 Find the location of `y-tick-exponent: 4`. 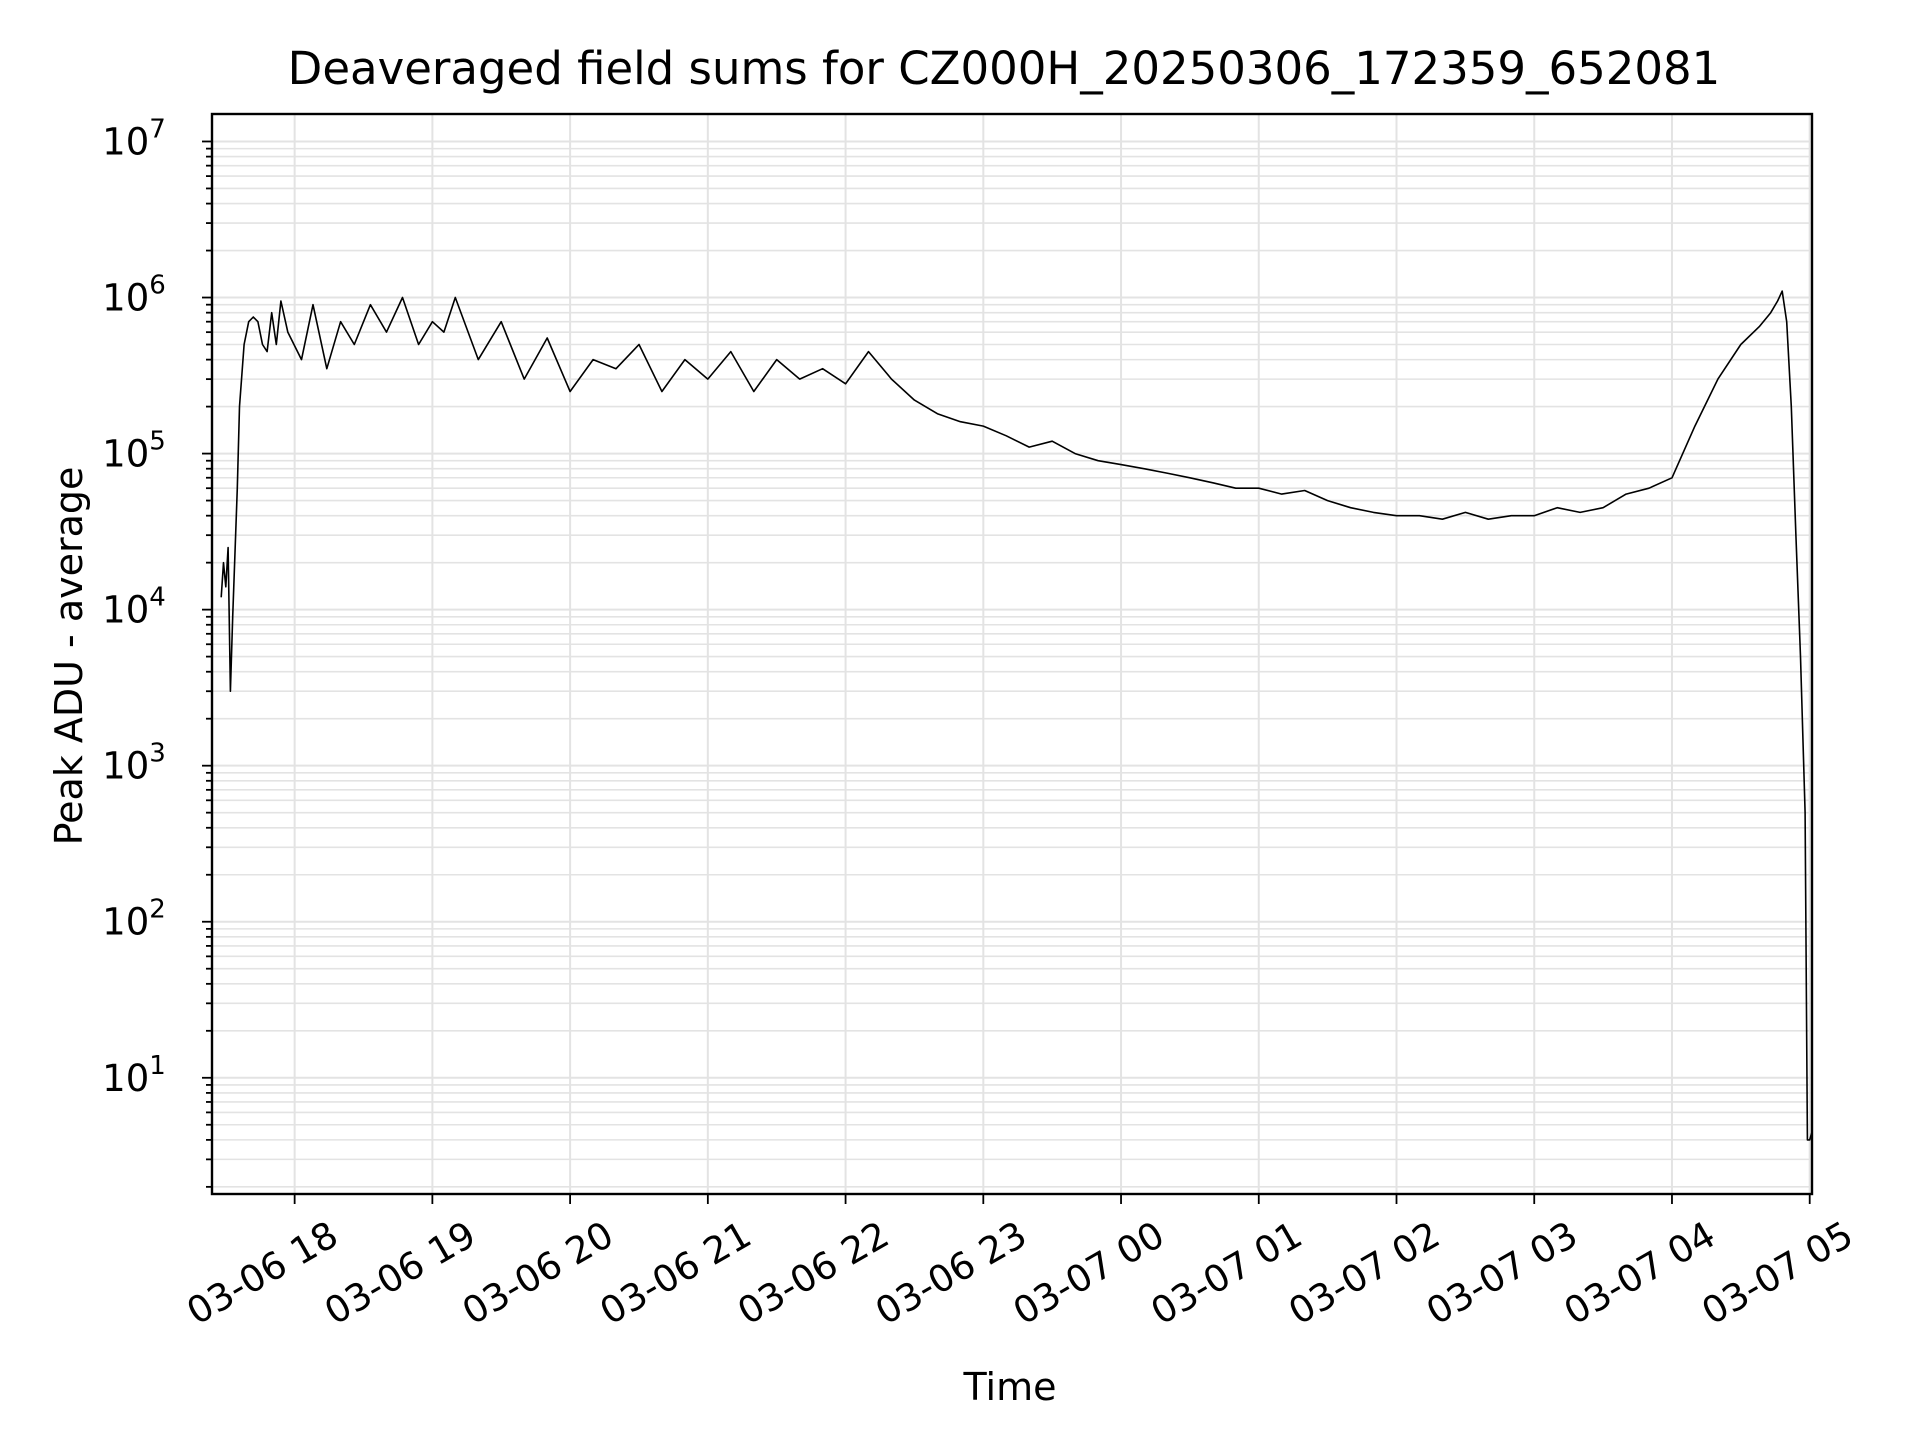

y-tick-exponent: 4 is located at coordinates (157, 598).